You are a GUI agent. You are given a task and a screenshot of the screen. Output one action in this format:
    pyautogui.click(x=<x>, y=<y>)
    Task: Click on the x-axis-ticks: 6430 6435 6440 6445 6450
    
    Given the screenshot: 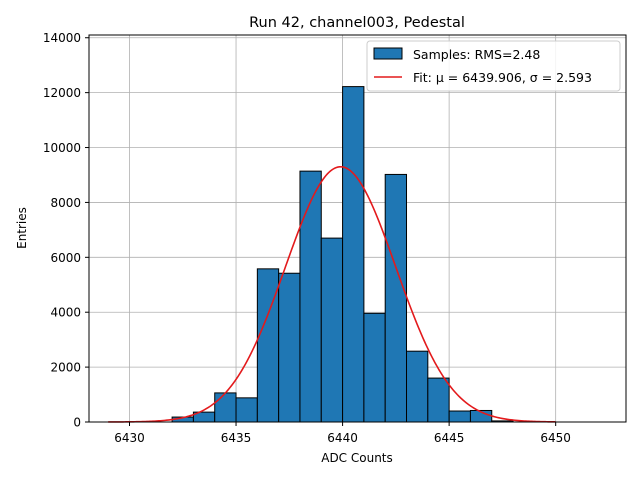 What is the action you would take?
    pyautogui.click(x=342, y=433)
    